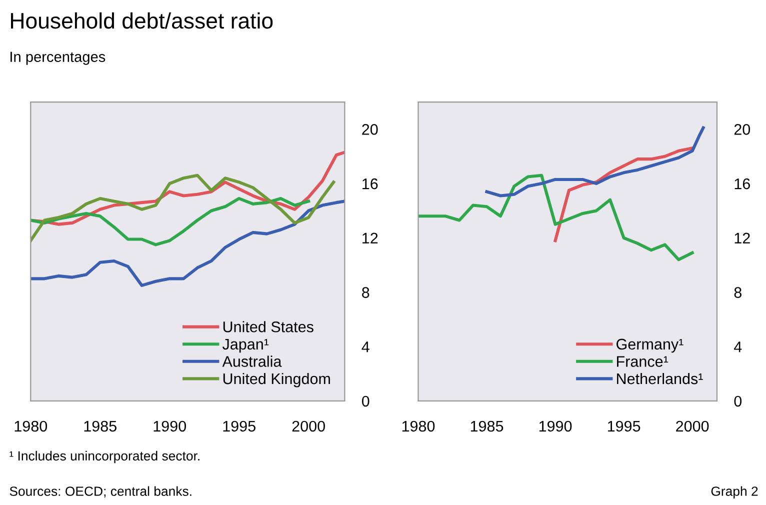 Image resolution: width=766 pixels, height=505 pixels. I want to click on legend-label: Netherlands¹, so click(660, 378).